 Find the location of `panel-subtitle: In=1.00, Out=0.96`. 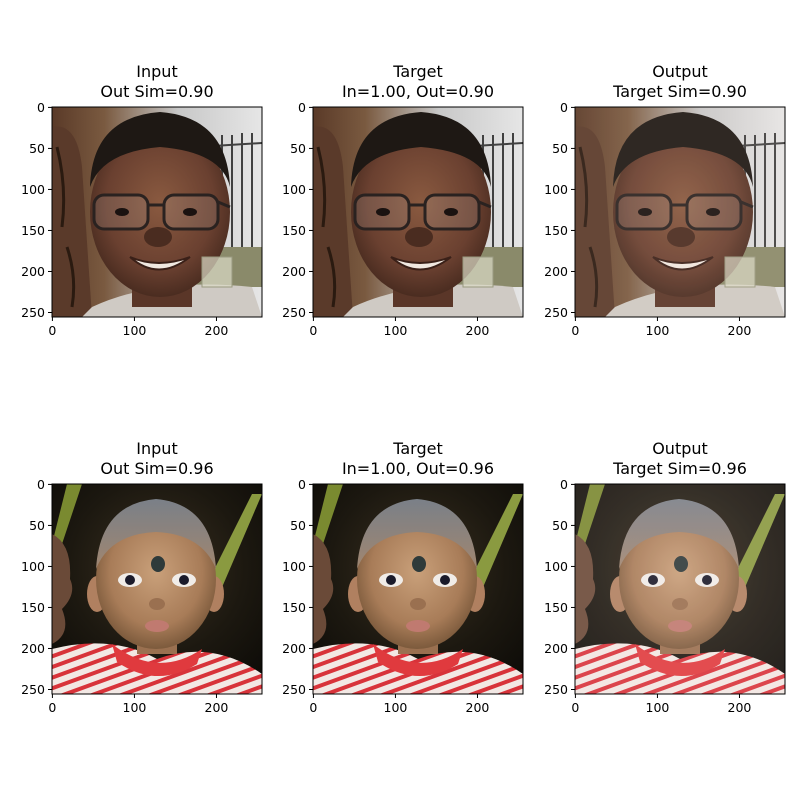

panel-subtitle: In=1.00, Out=0.96 is located at coordinates (418, 468).